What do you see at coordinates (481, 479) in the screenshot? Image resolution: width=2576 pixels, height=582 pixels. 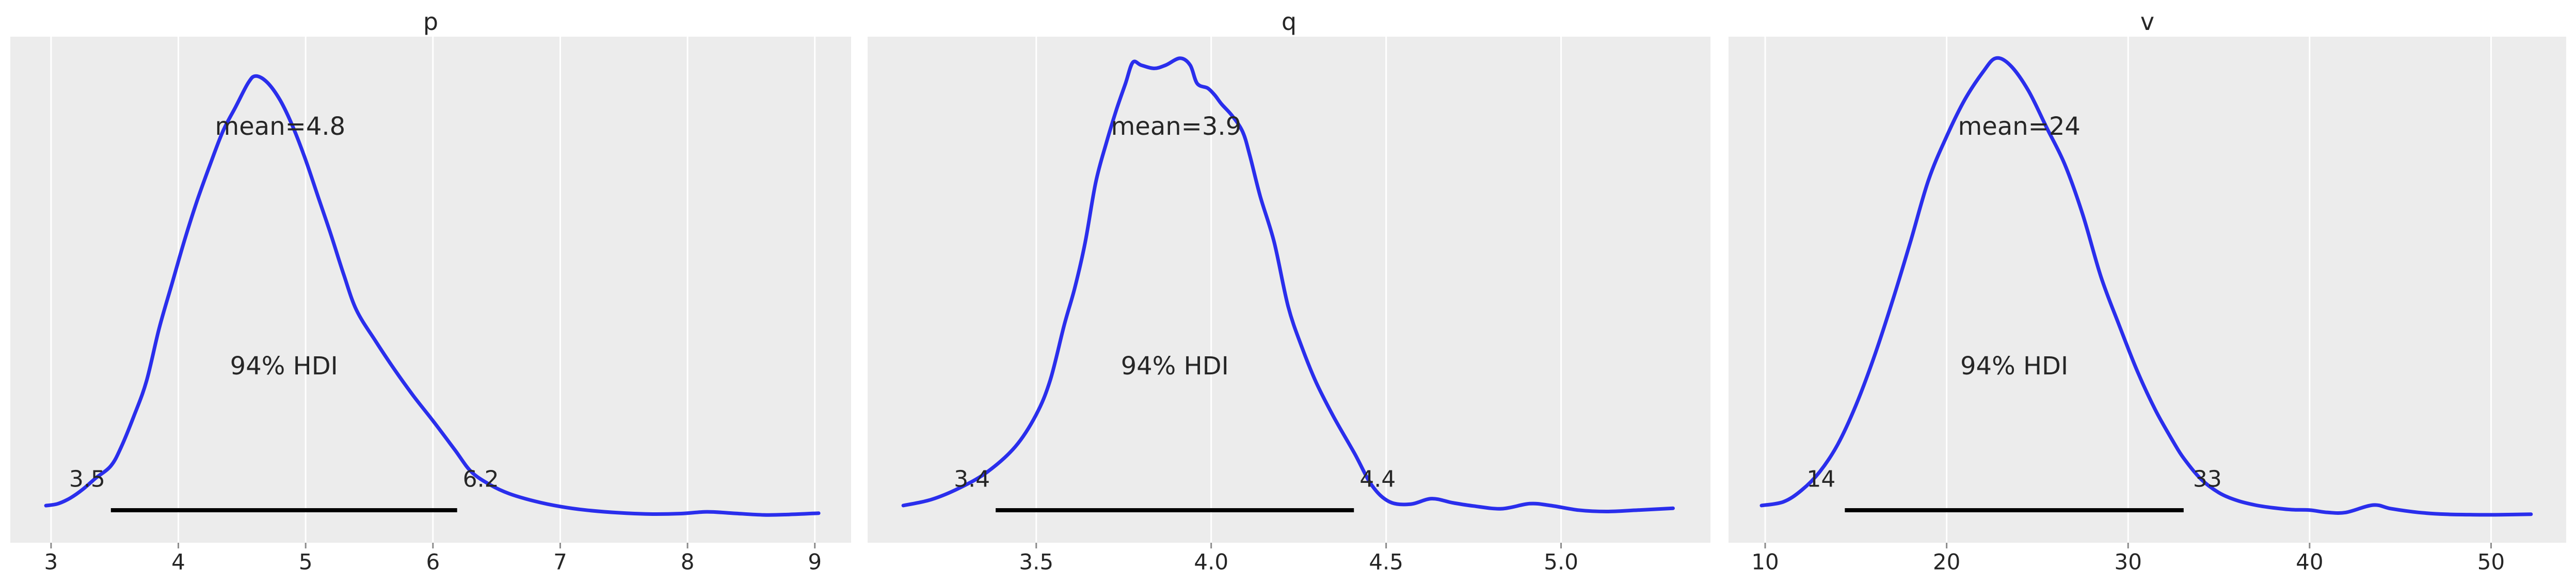 I see `hdi-high-label: 6.2` at bounding box center [481, 479].